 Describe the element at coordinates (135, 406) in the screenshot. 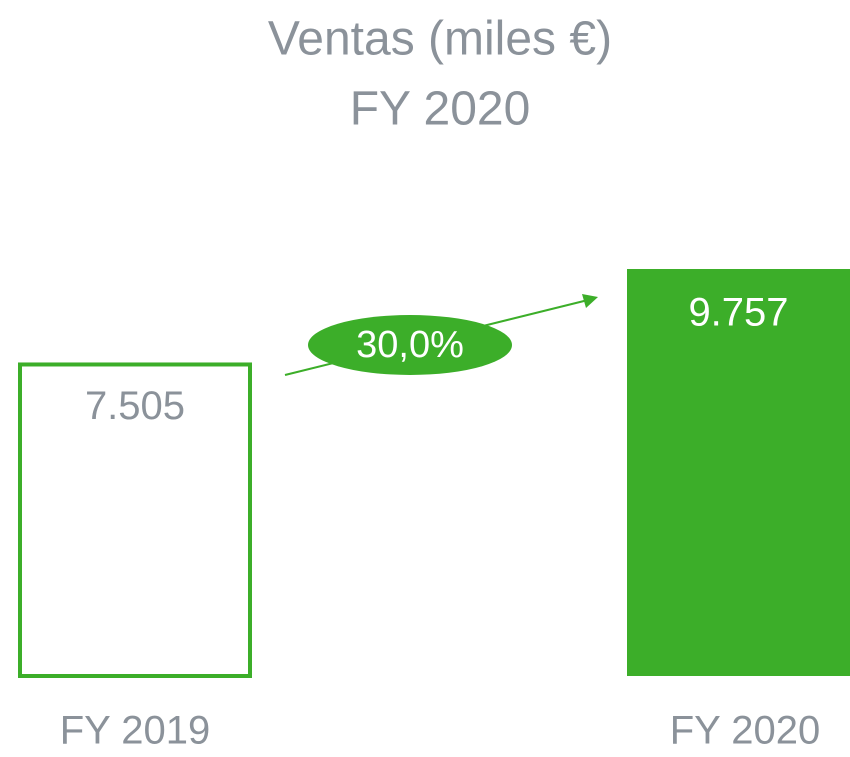

I see `value-label: 7.505` at that location.